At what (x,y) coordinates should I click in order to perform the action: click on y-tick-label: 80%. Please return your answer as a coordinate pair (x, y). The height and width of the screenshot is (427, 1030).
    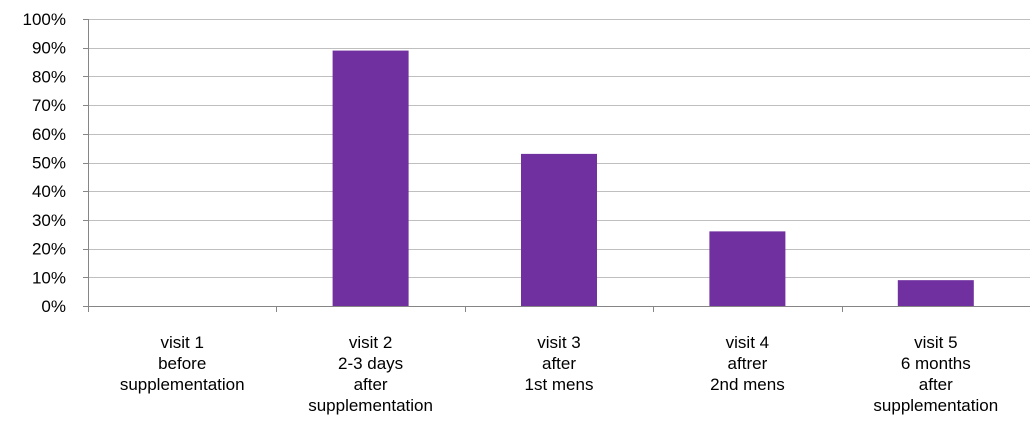
    Looking at the image, I should click on (49, 76).